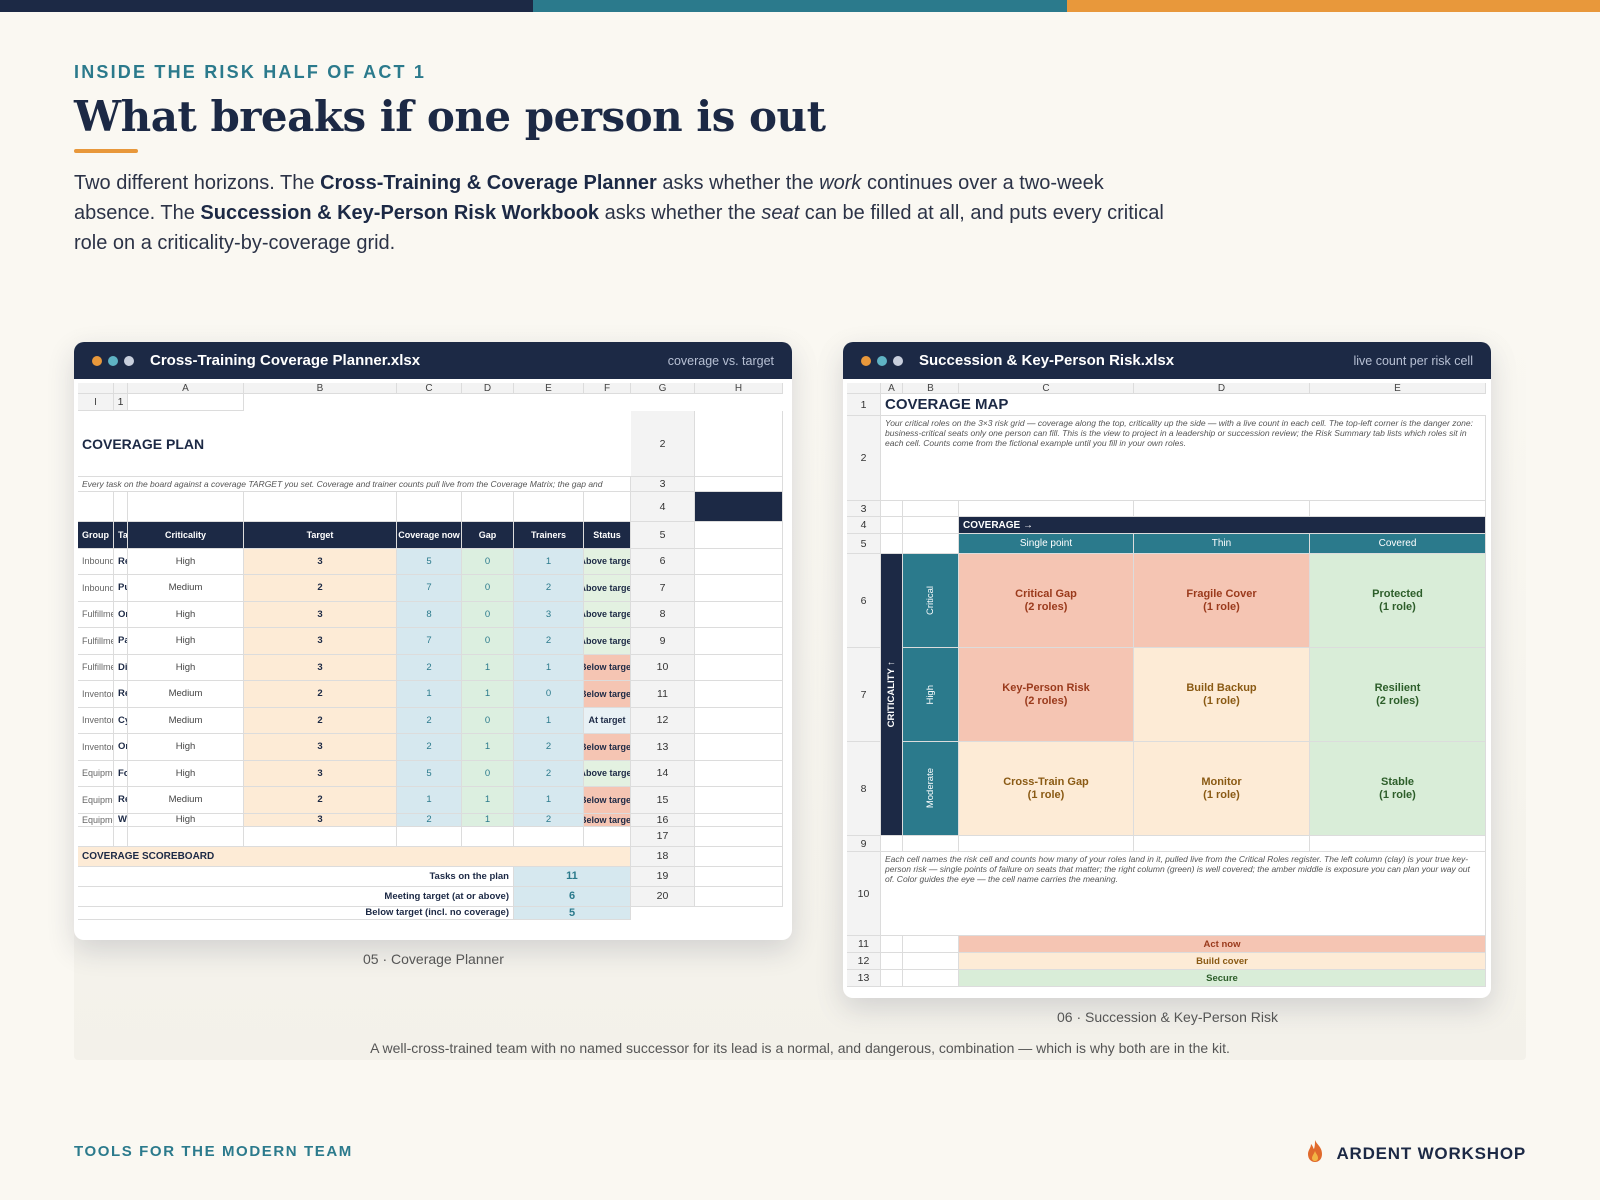 The height and width of the screenshot is (1200, 1600). What do you see at coordinates (121, 773) in the screenshot?
I see `task-cell: Forklift / MHE Operation` at bounding box center [121, 773].